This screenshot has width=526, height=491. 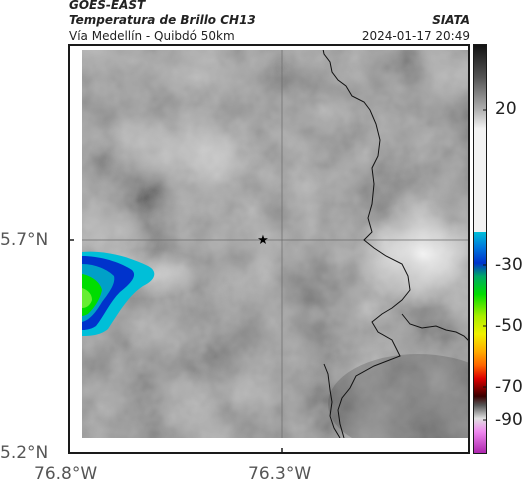 I want to click on lat-label-5-7: 5.7°N, so click(x=24, y=240).